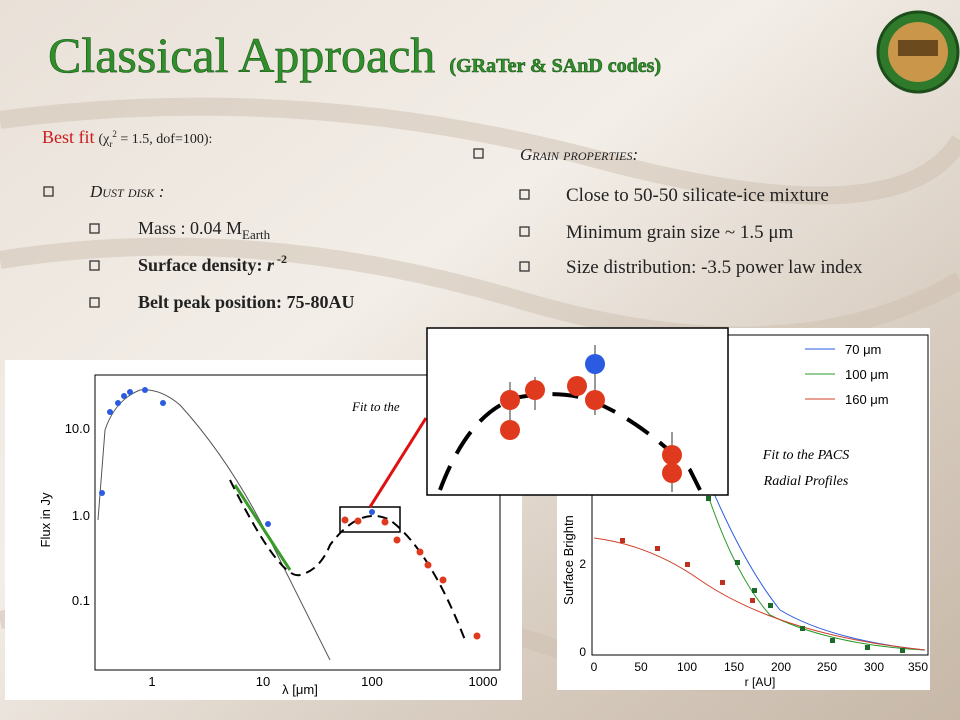 This screenshot has width=960, height=720. What do you see at coordinates (867, 374) in the screenshot?
I see `legend-label: 100 μm` at bounding box center [867, 374].